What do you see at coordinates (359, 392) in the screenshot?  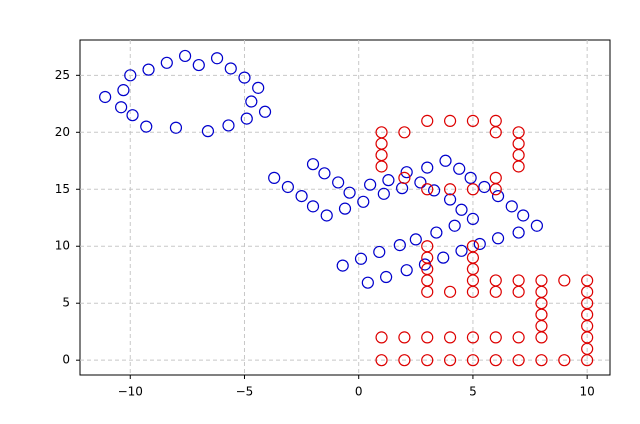 I see `x-tick-label: 0` at bounding box center [359, 392].